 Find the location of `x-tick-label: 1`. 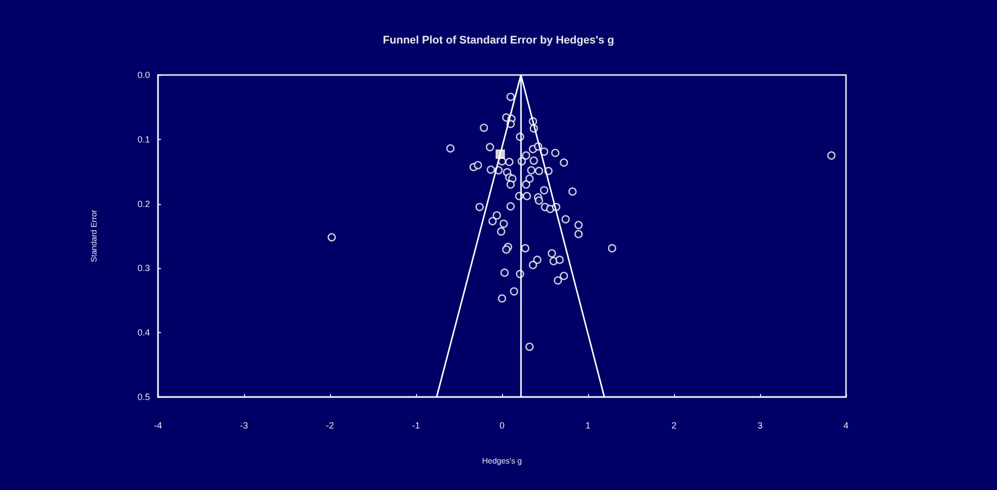

x-tick-label: 1 is located at coordinates (588, 425).